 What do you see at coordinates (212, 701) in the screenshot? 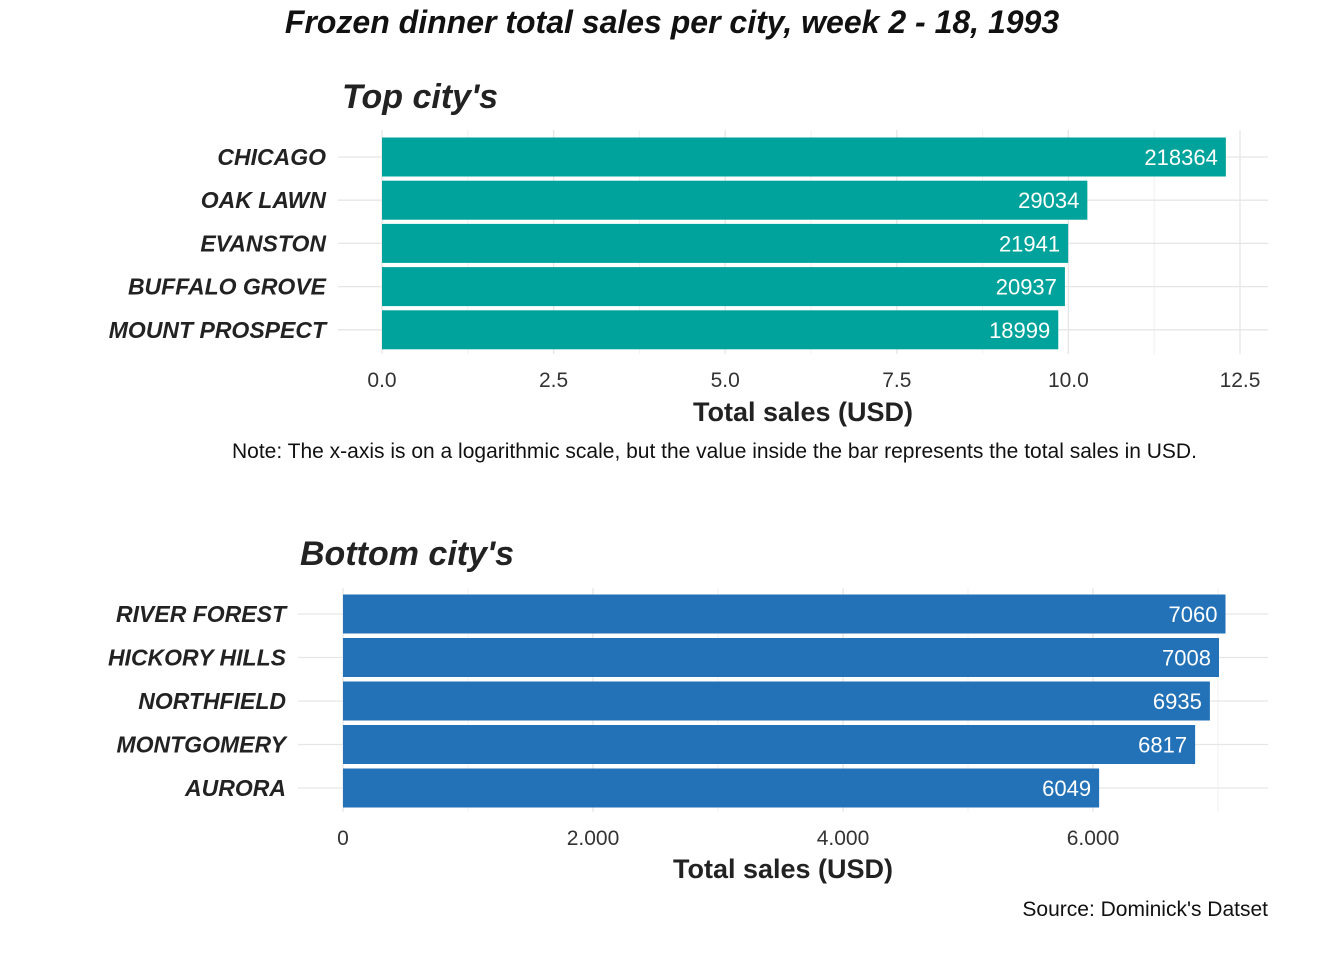
I see `bottom-category-label-northfield: NORTHFIELD` at bounding box center [212, 701].